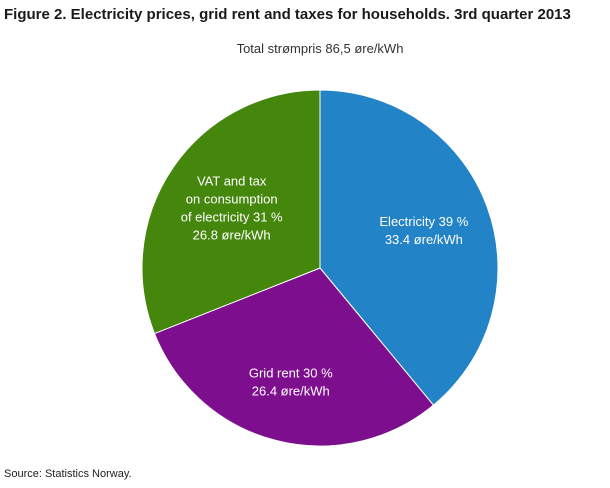 This screenshot has height=488, width=610. What do you see at coordinates (423, 230) in the screenshot?
I see `pie-slice-label: Electricity 39 % 33.4 øre/kWh` at bounding box center [423, 230].